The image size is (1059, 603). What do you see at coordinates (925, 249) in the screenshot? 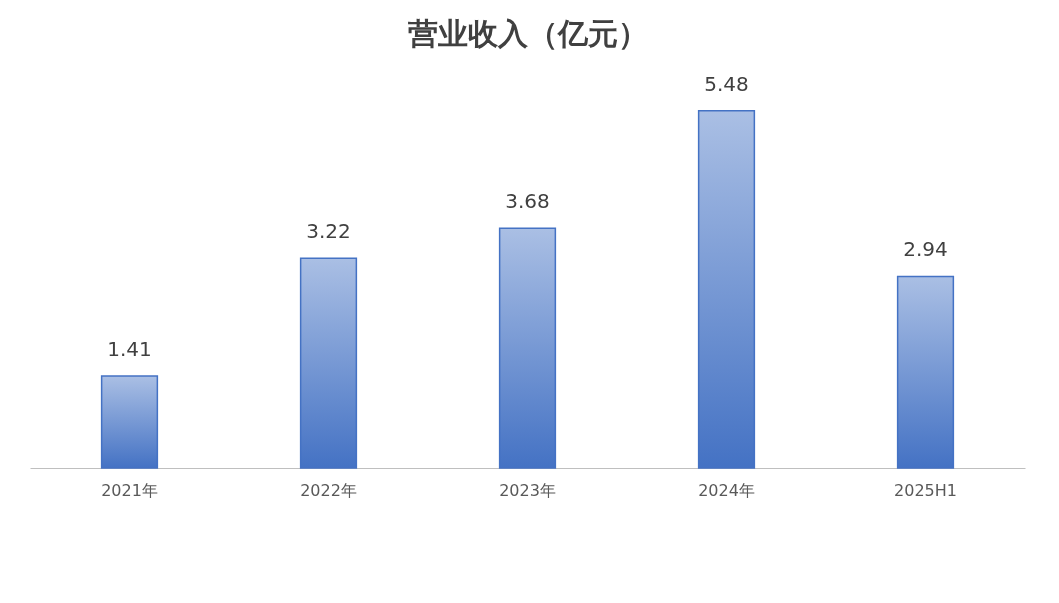
I see `data-label: 2.94` at bounding box center [925, 249].